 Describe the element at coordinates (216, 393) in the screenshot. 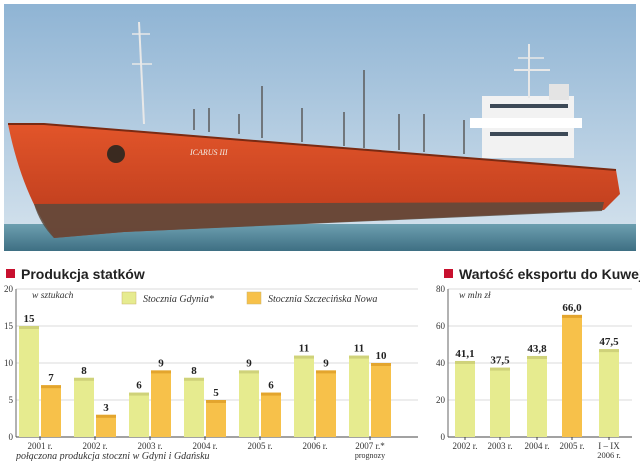

I see `data-label: 5` at that location.